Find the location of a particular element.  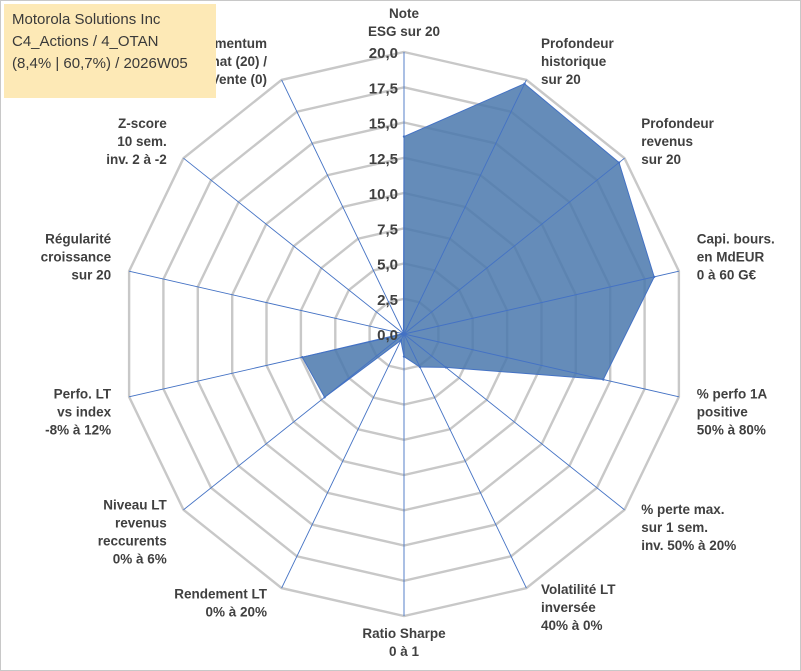

axis-label-1-line-1: historique is located at coordinates (574, 61).